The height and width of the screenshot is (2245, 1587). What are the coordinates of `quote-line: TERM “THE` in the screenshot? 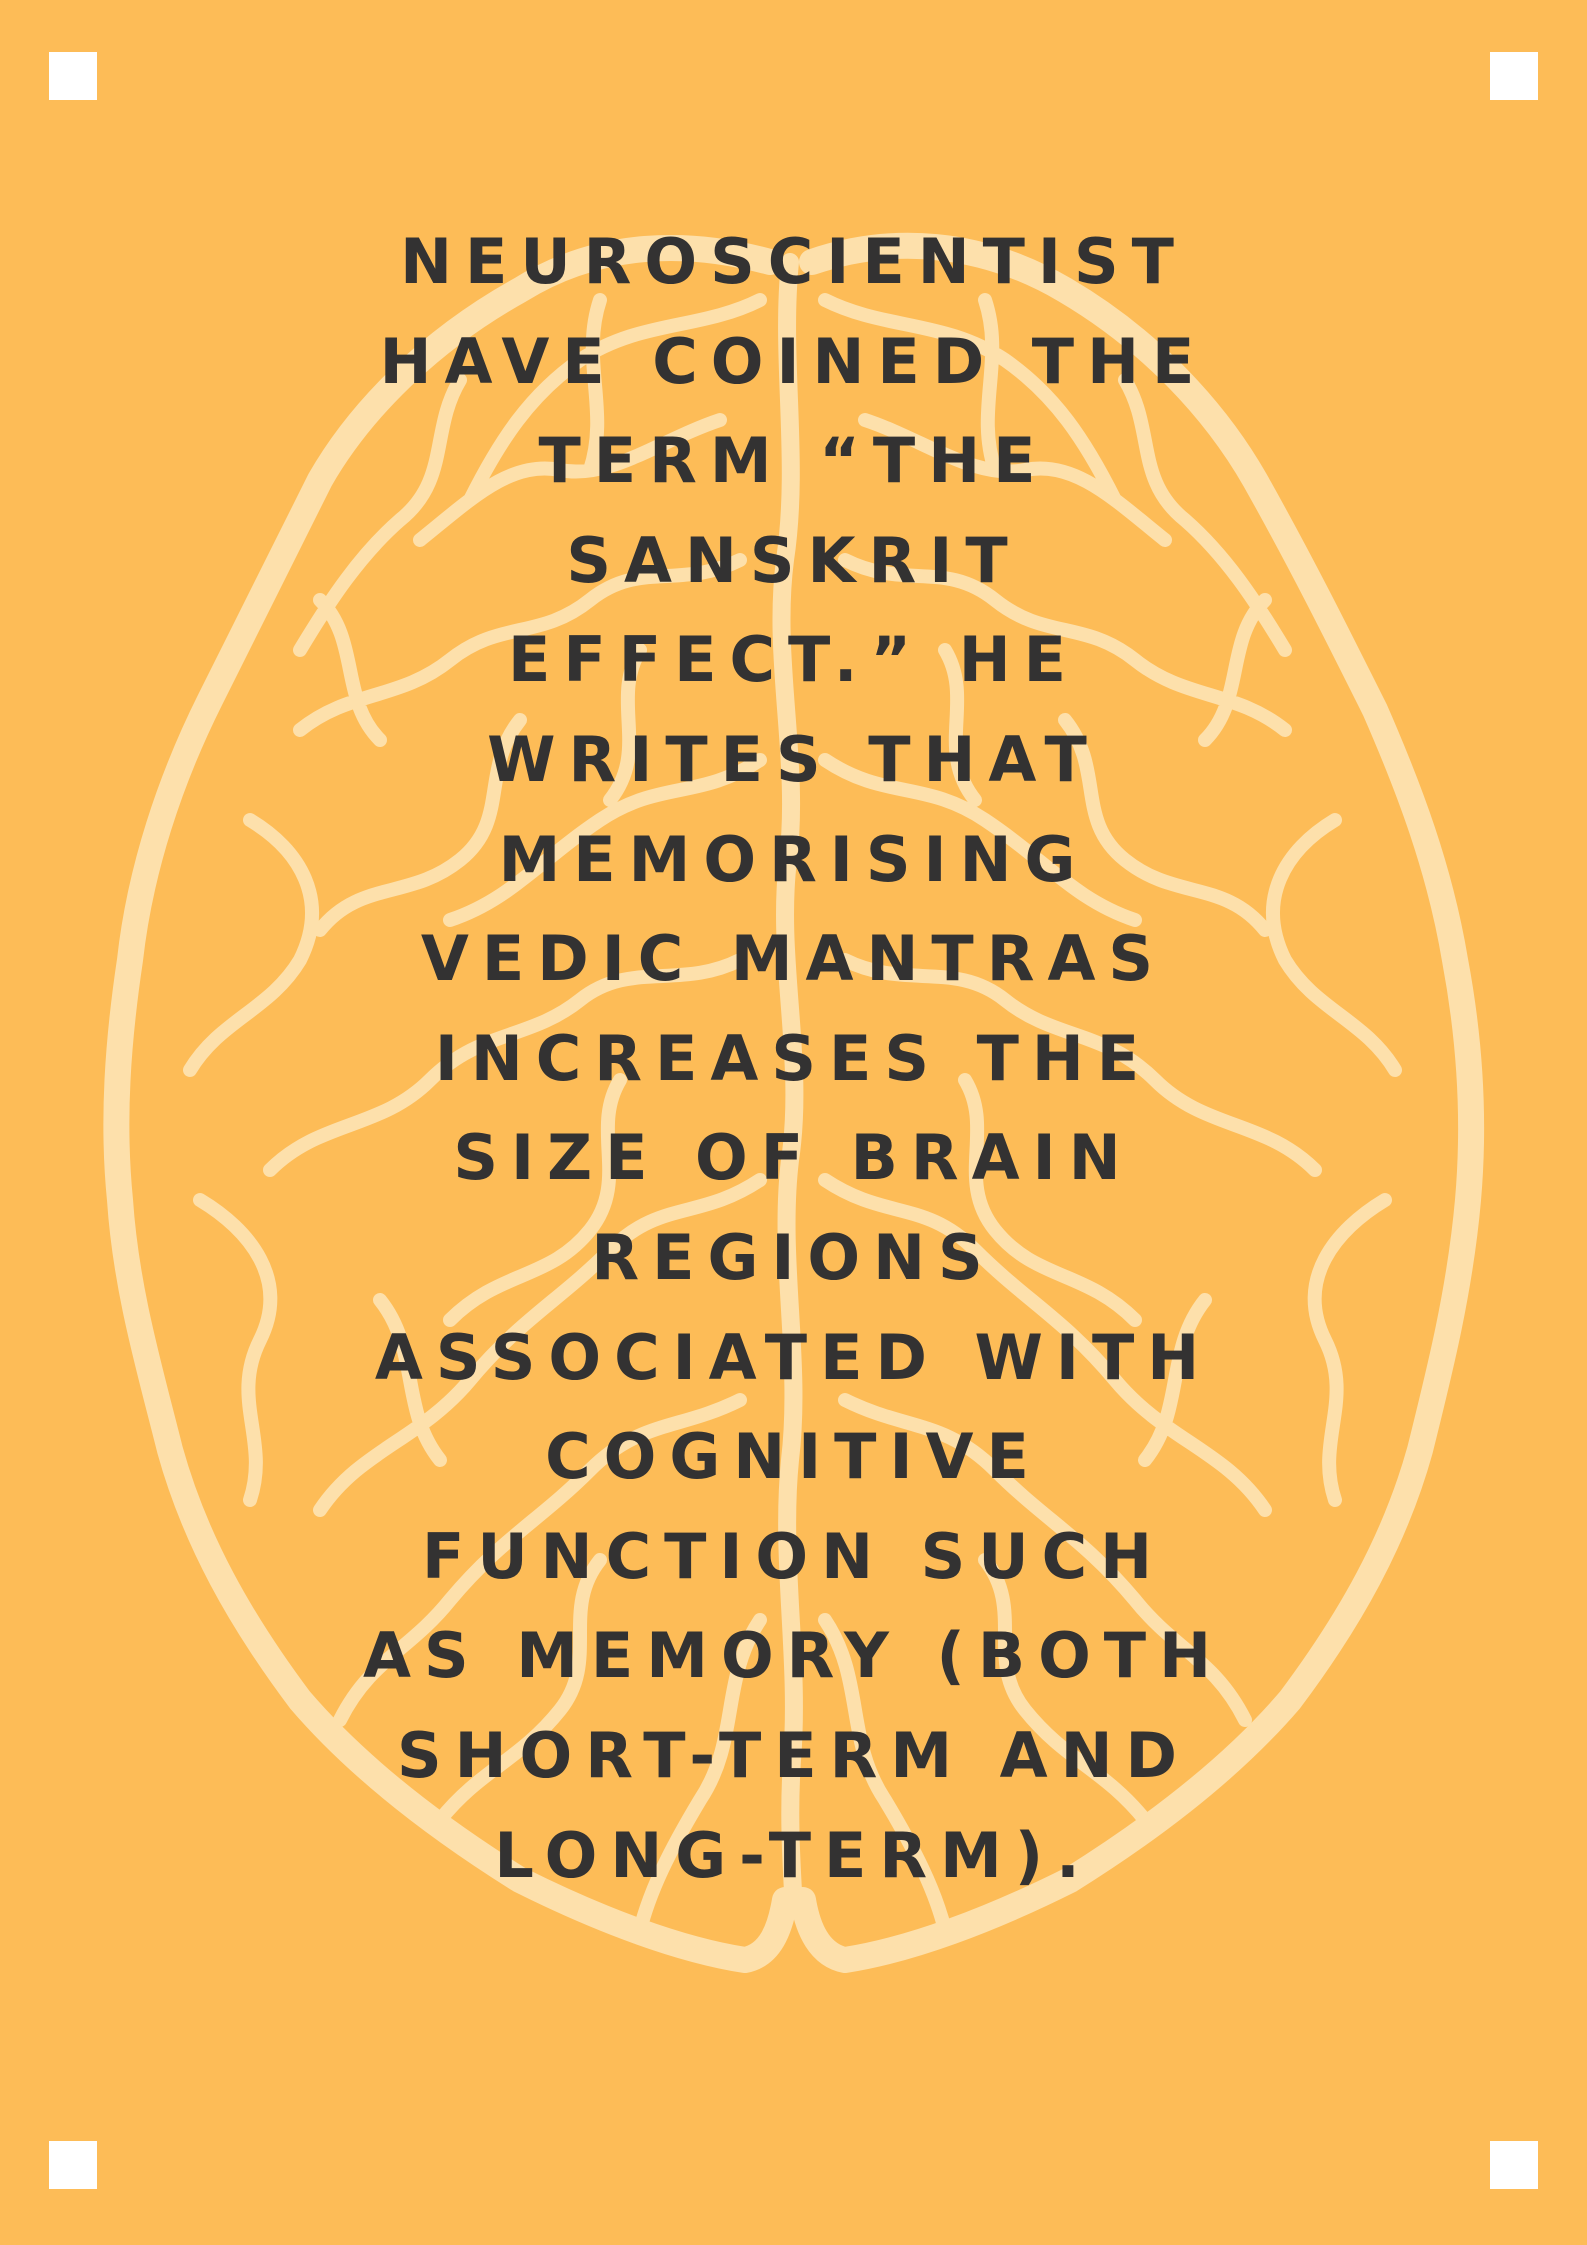 It's located at (793, 461).